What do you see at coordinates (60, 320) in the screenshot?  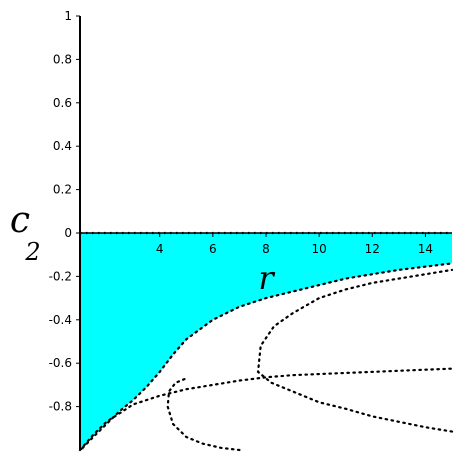 I see `y-tick-label: -0.4` at bounding box center [60, 320].